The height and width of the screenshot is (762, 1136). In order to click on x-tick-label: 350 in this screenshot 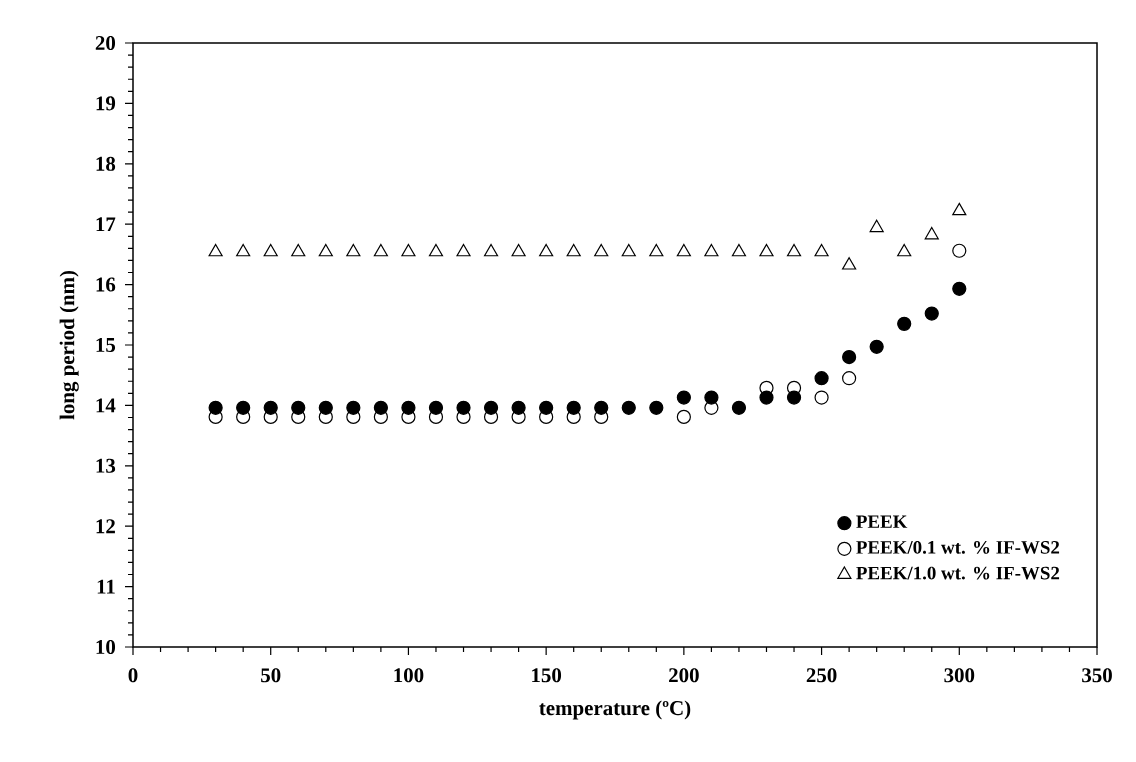, I will do `click(1097, 675)`.